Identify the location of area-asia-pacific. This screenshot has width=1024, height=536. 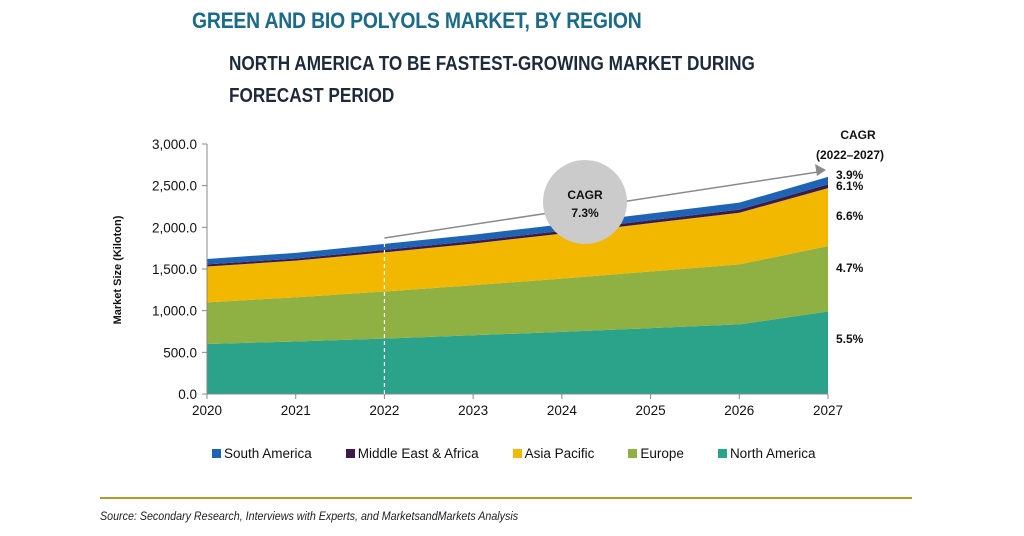
(517, 245).